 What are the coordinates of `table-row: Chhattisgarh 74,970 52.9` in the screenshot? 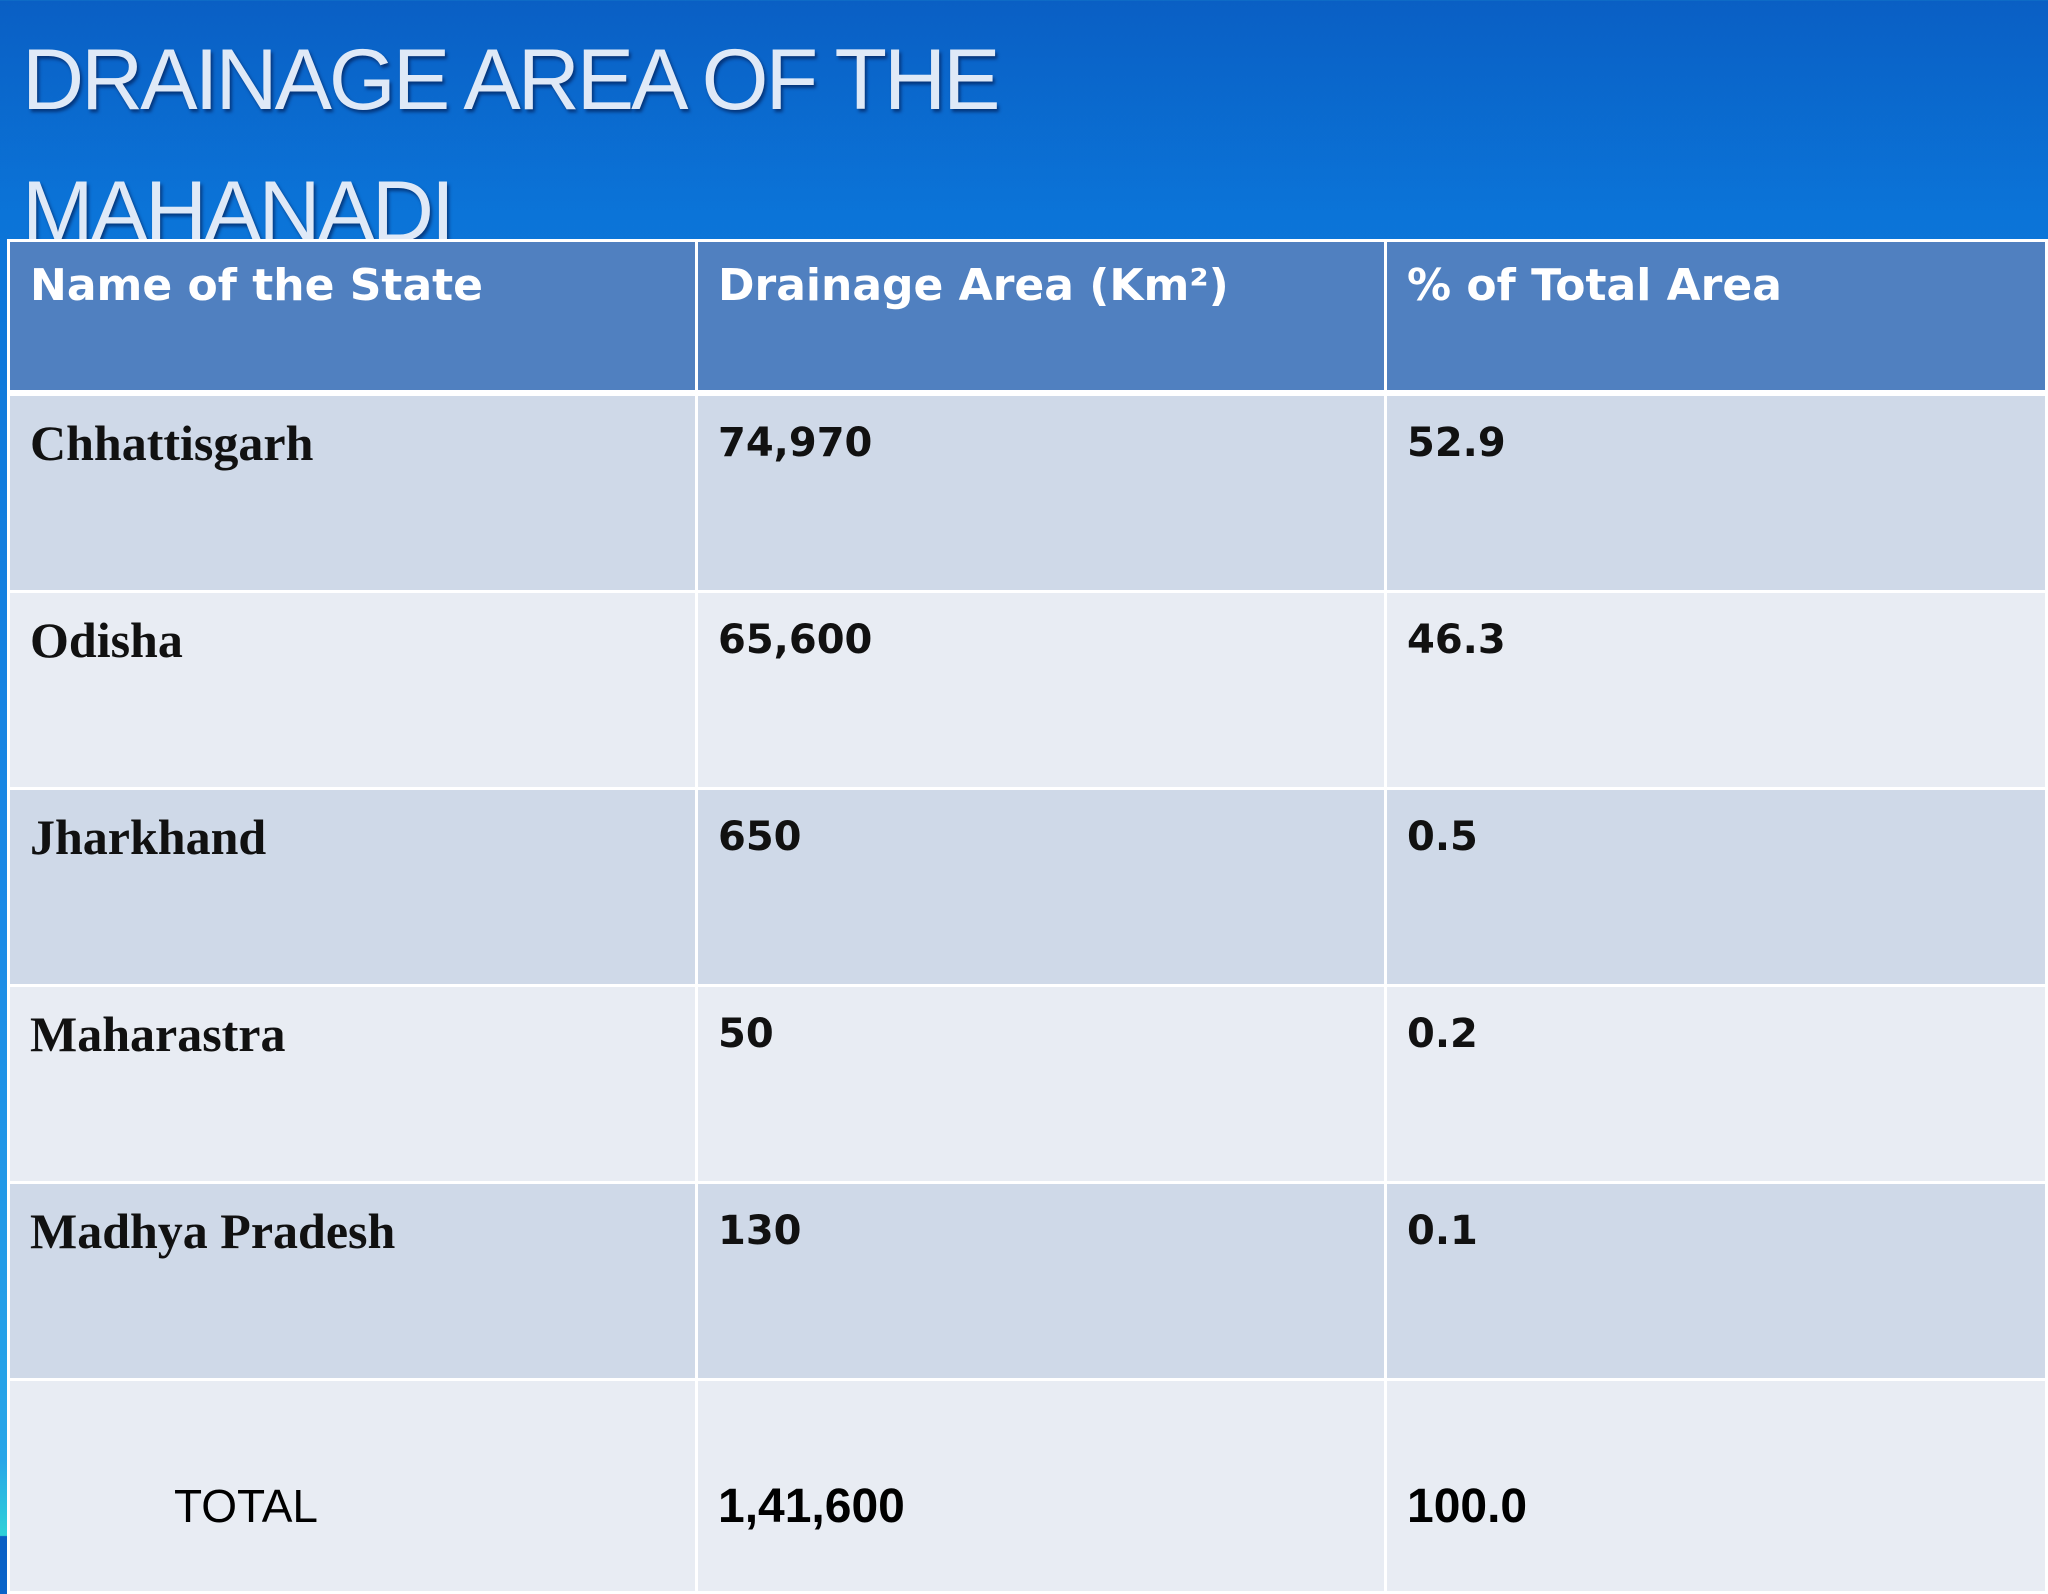 It's located at (1027, 492).